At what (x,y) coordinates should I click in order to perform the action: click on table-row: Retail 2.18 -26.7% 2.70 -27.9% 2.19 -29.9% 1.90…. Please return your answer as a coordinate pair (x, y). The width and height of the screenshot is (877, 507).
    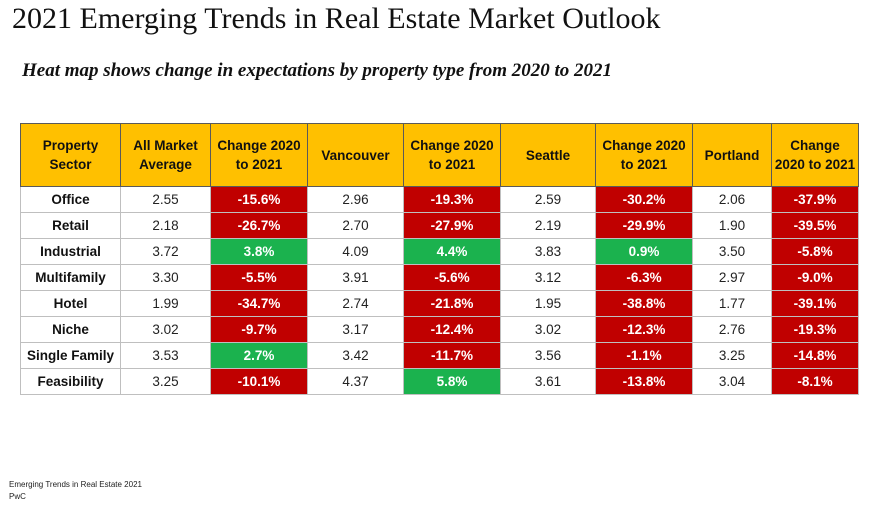
    Looking at the image, I should click on (439, 225).